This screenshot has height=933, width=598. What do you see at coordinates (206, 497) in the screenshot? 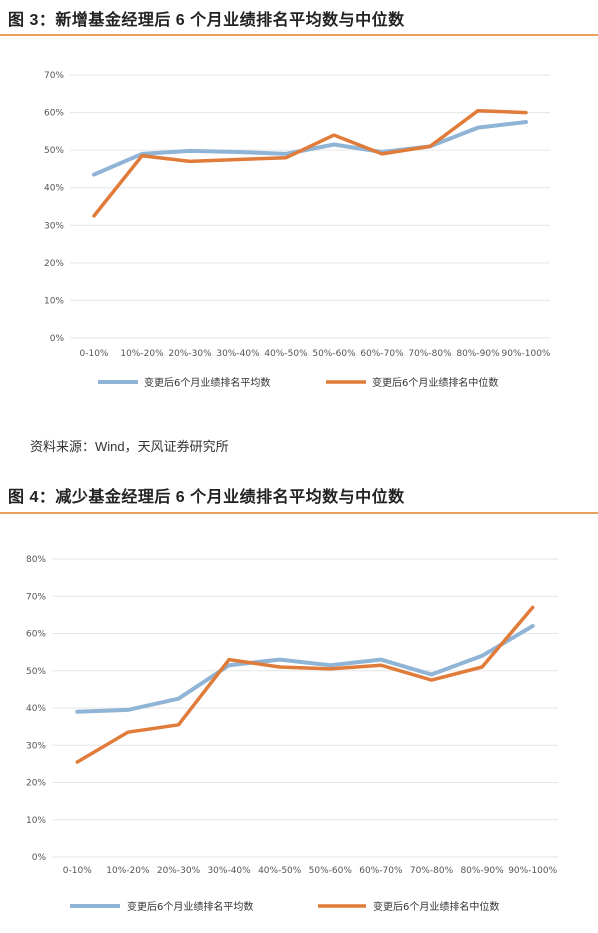
I see `figure-4-title: 图 4：减少基金经理后 6 个月业绩排名平均数与中位数` at bounding box center [206, 497].